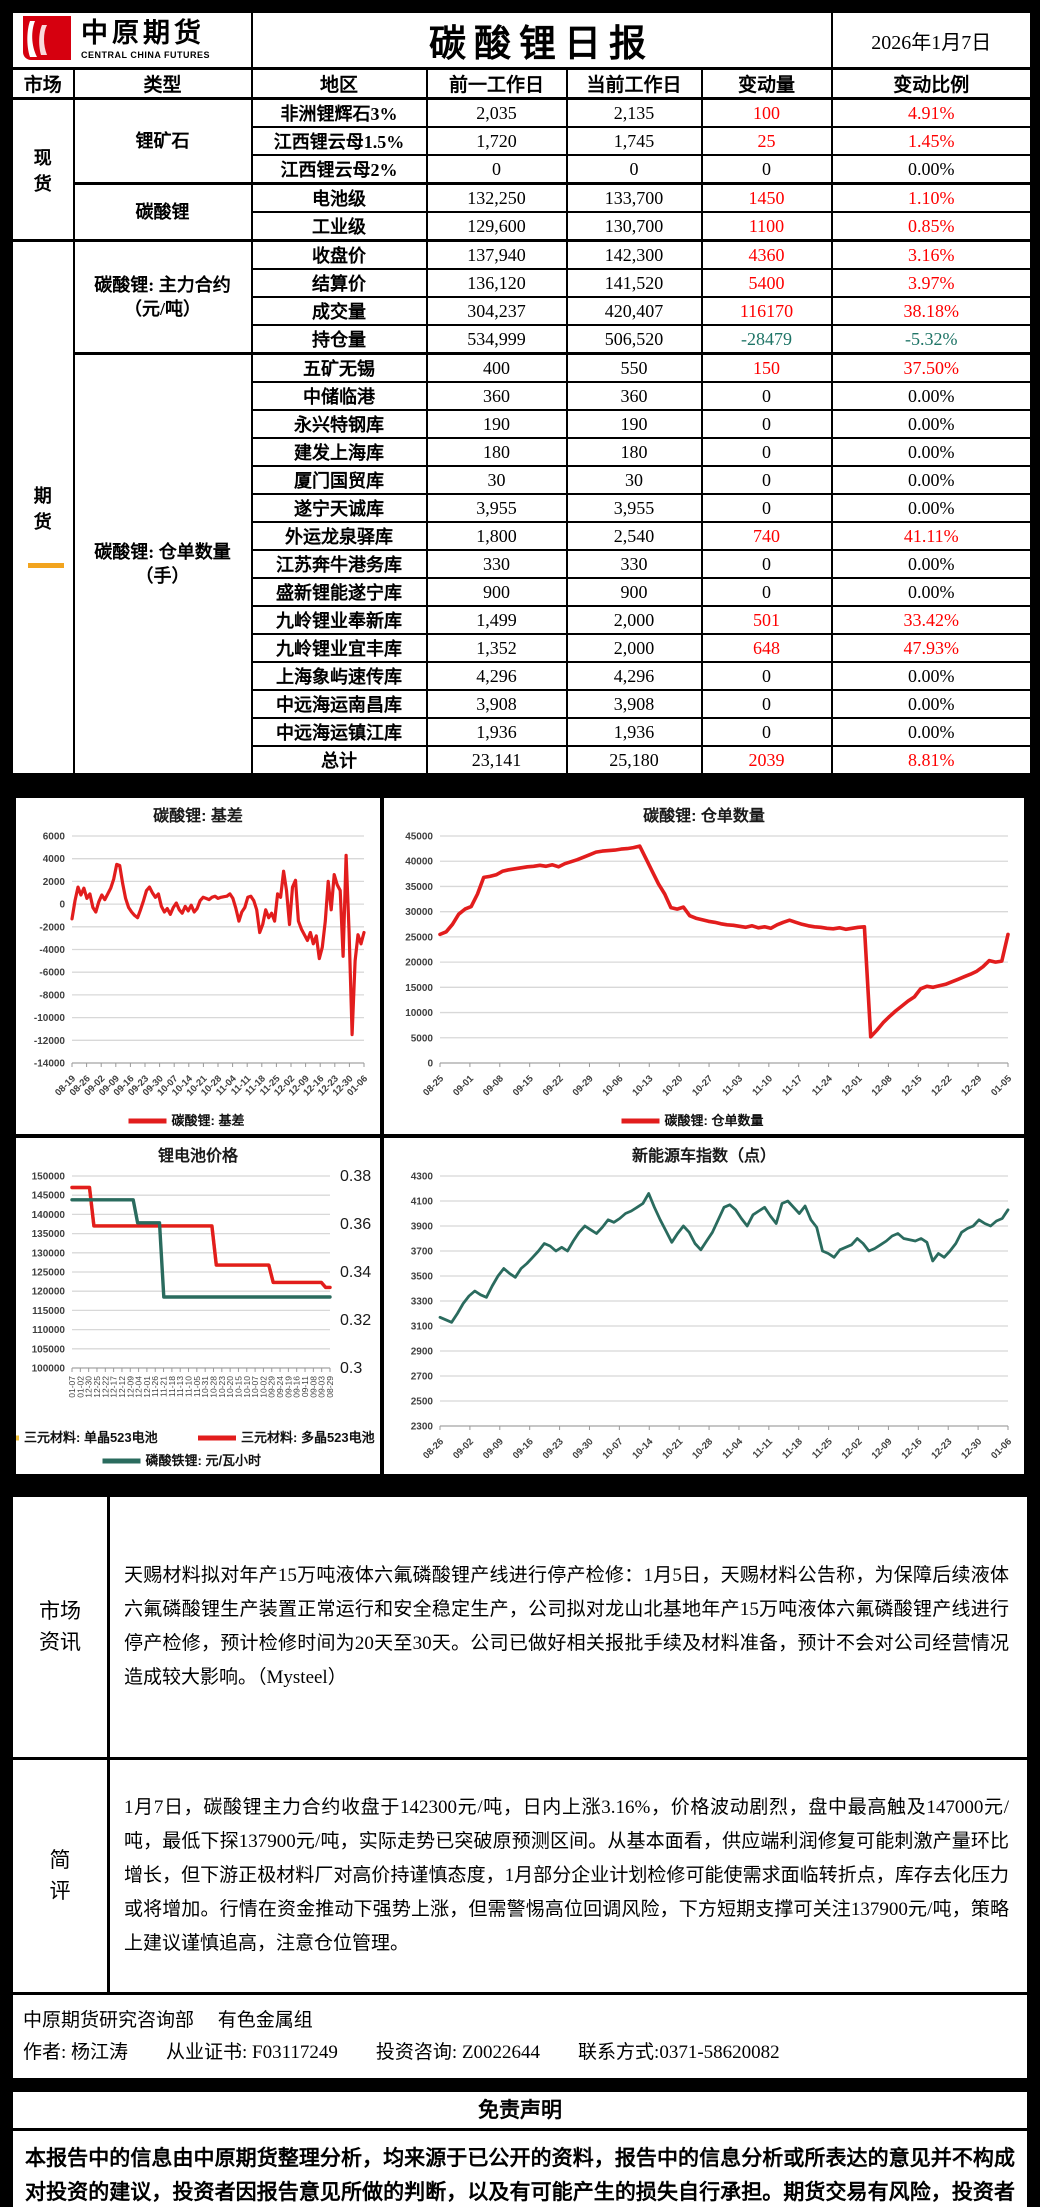 The width and height of the screenshot is (1040, 2207). Describe the element at coordinates (634, 508) in the screenshot. I see `curr-value-cell: 3,955` at that location.